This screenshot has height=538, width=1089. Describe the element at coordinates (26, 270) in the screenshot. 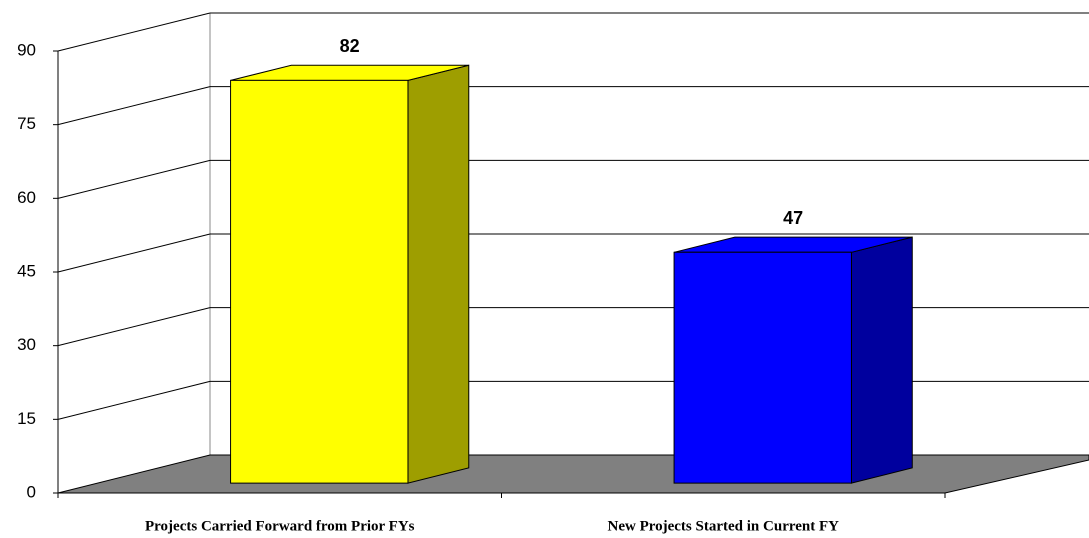

I see `y-tick-label: 45` at that location.